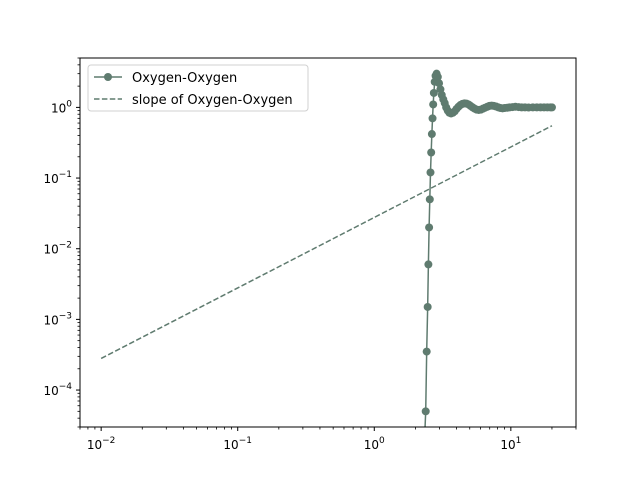 This screenshot has width=640, height=480. I want to click on y-tick-label: 10⁻³, so click(57, 319).